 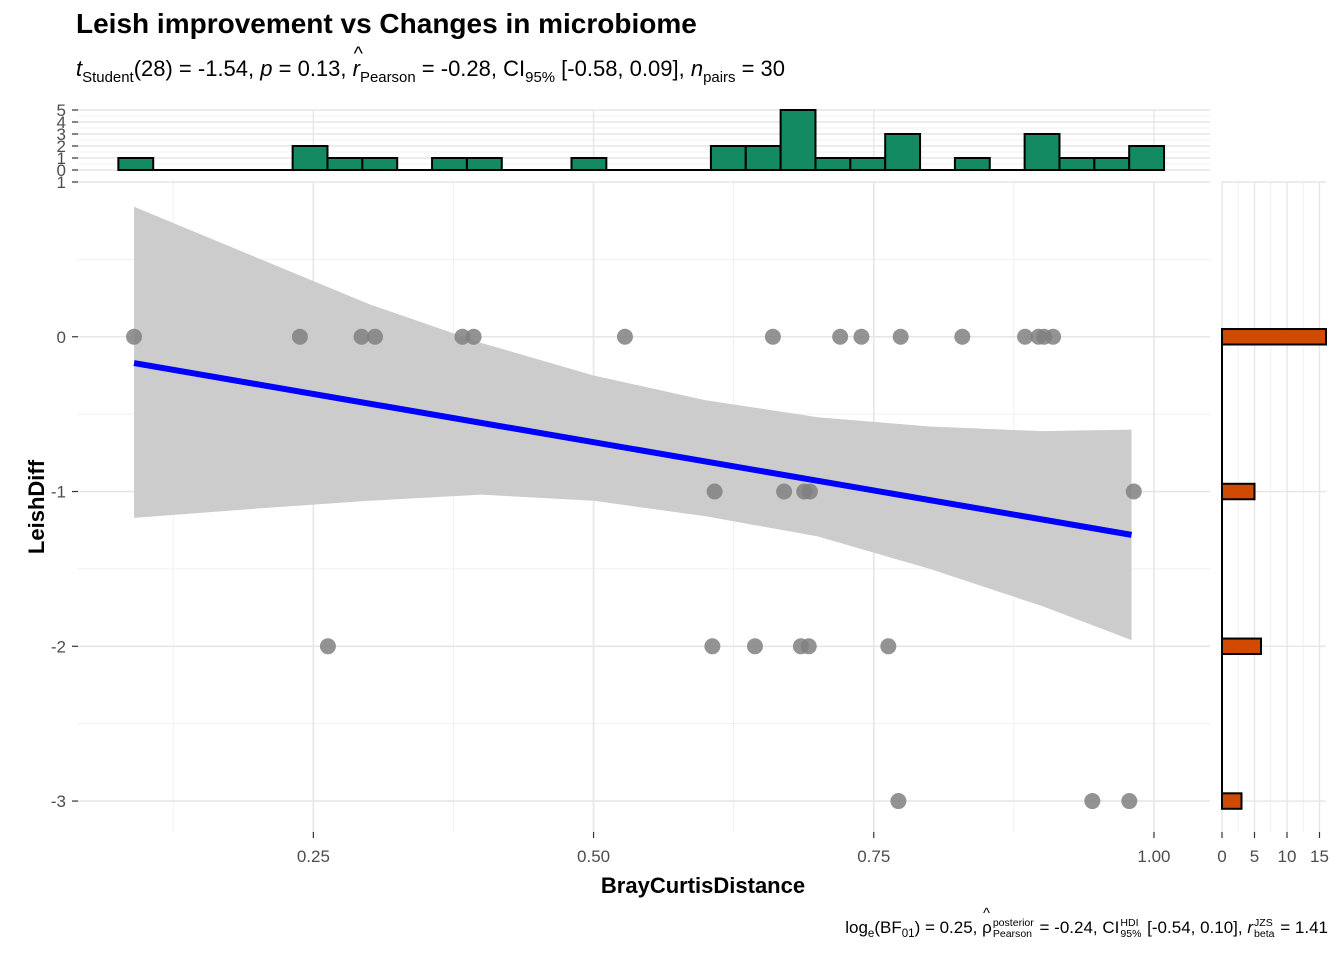 I want to click on ci-supsub: HDI 95%, so click(x=1130, y=928).